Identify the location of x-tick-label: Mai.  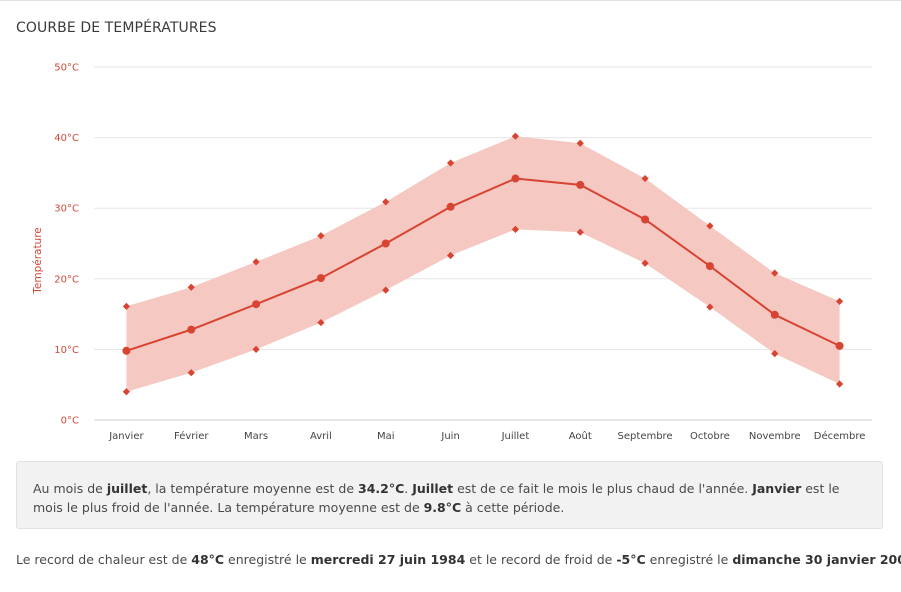
(386, 436).